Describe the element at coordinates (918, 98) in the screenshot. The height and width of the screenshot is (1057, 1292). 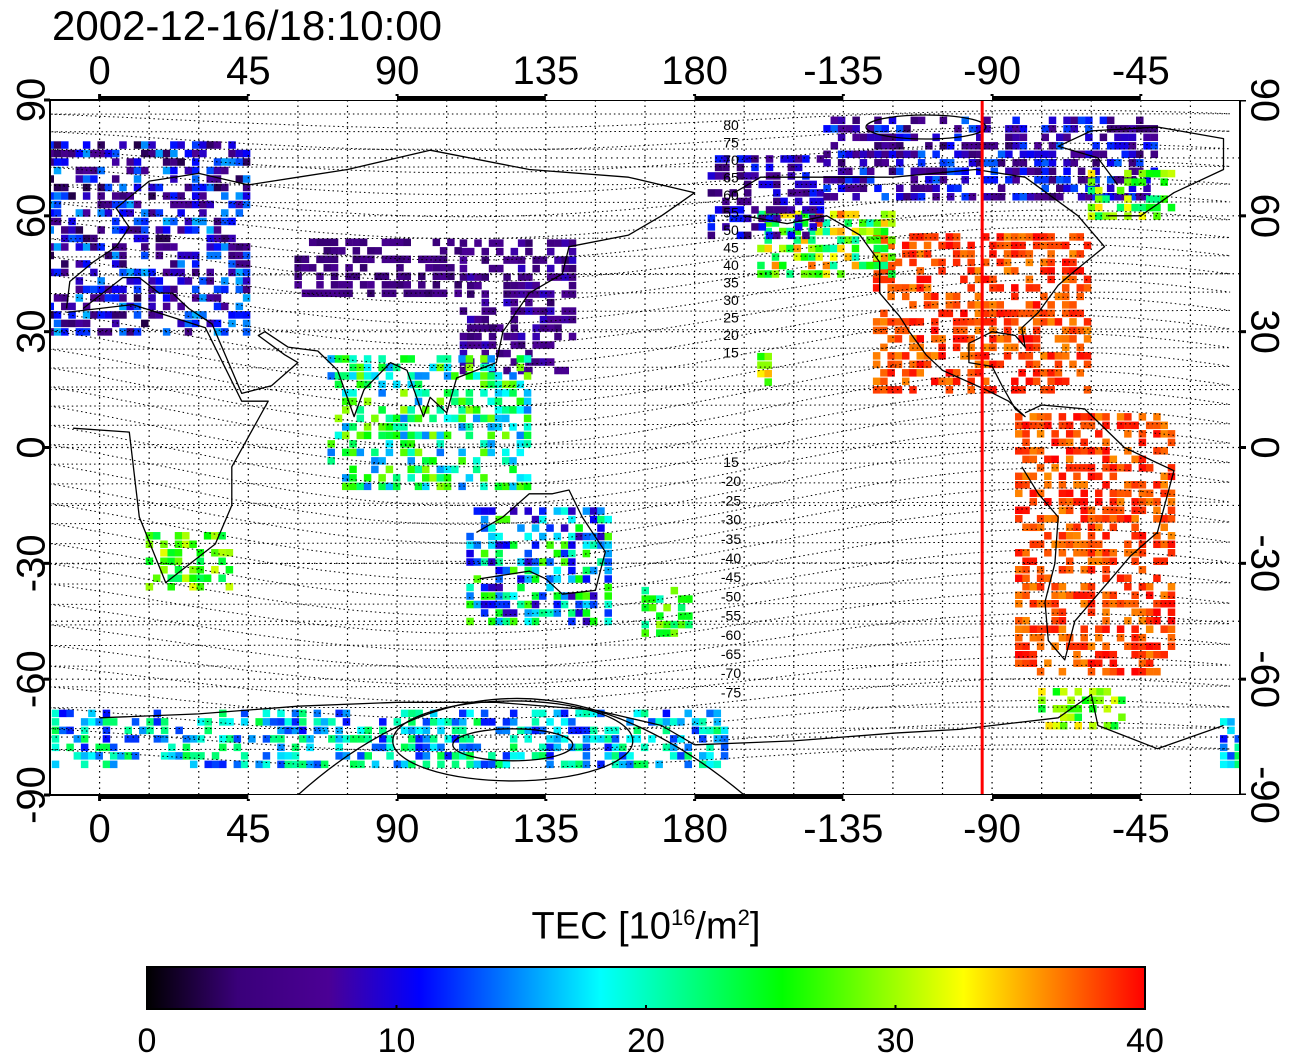
I see `frame-bar` at that location.